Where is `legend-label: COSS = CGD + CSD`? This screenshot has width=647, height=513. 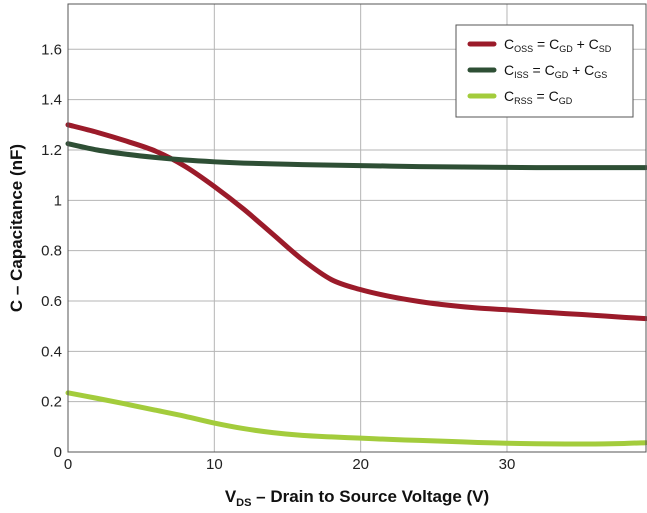 legend-label: COSS = CGD + CSD is located at coordinates (558, 45).